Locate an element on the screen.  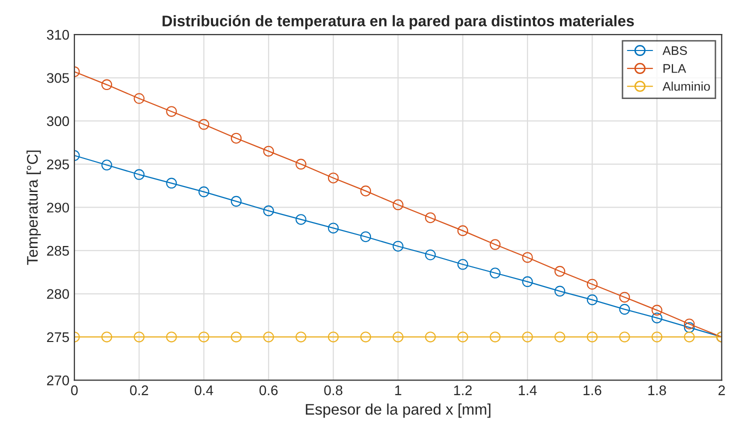
x-tick-label: 0.4 is located at coordinates (204, 390).